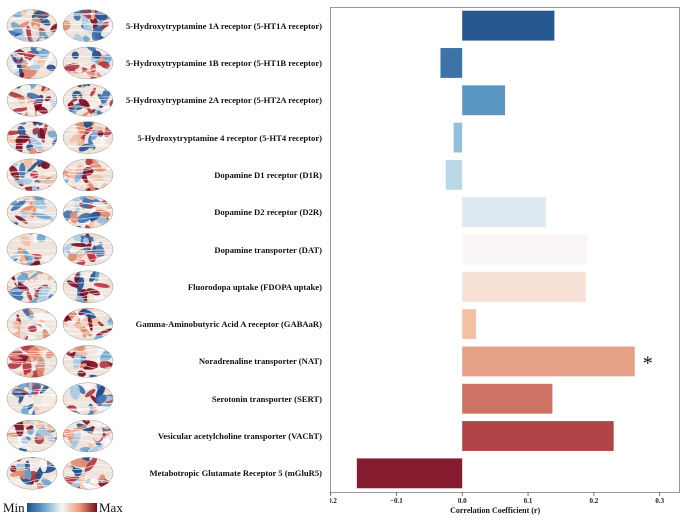  Describe the element at coordinates (254, 286) in the screenshot. I see `receptor-label: Fluorodopa uptake (FDOPA uptake)` at that location.